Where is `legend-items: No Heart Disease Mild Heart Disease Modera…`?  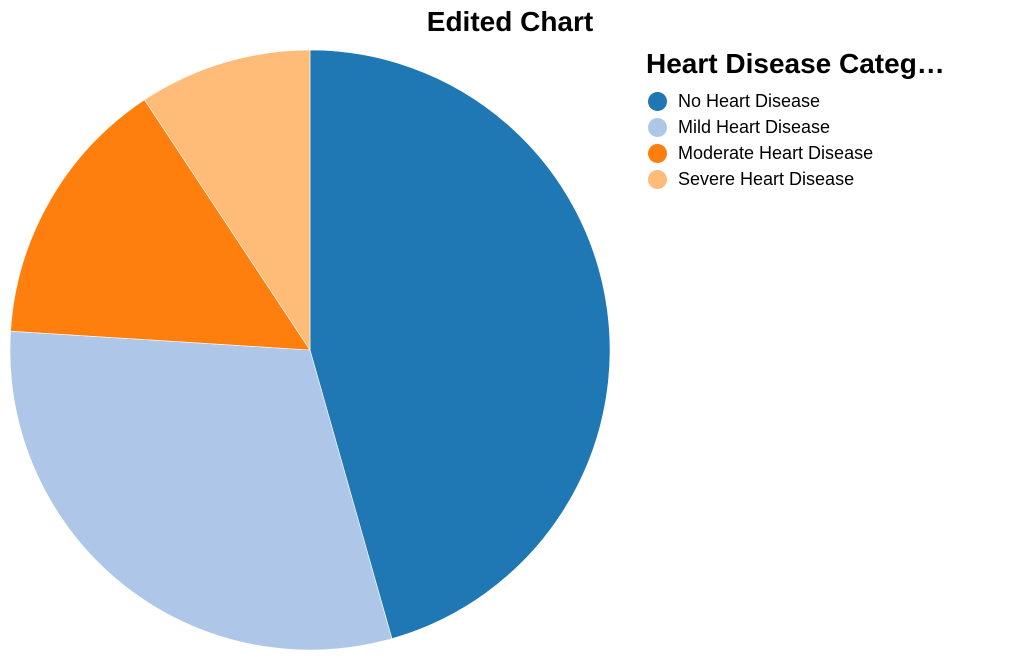 legend-items: No Heart Disease Mild Heart Disease Modera… is located at coordinates (826, 140).